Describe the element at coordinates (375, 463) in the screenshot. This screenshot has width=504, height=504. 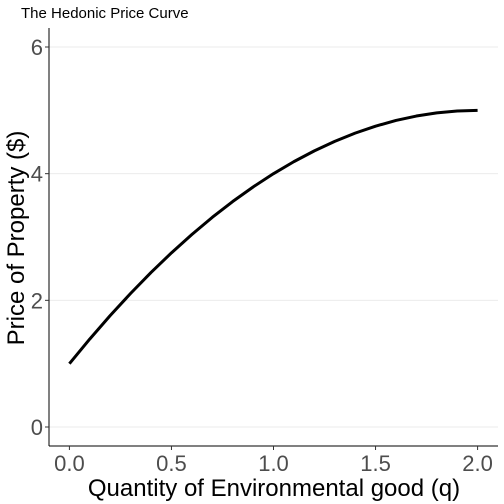
I see `x-tick-label-3: 1.5` at that location.